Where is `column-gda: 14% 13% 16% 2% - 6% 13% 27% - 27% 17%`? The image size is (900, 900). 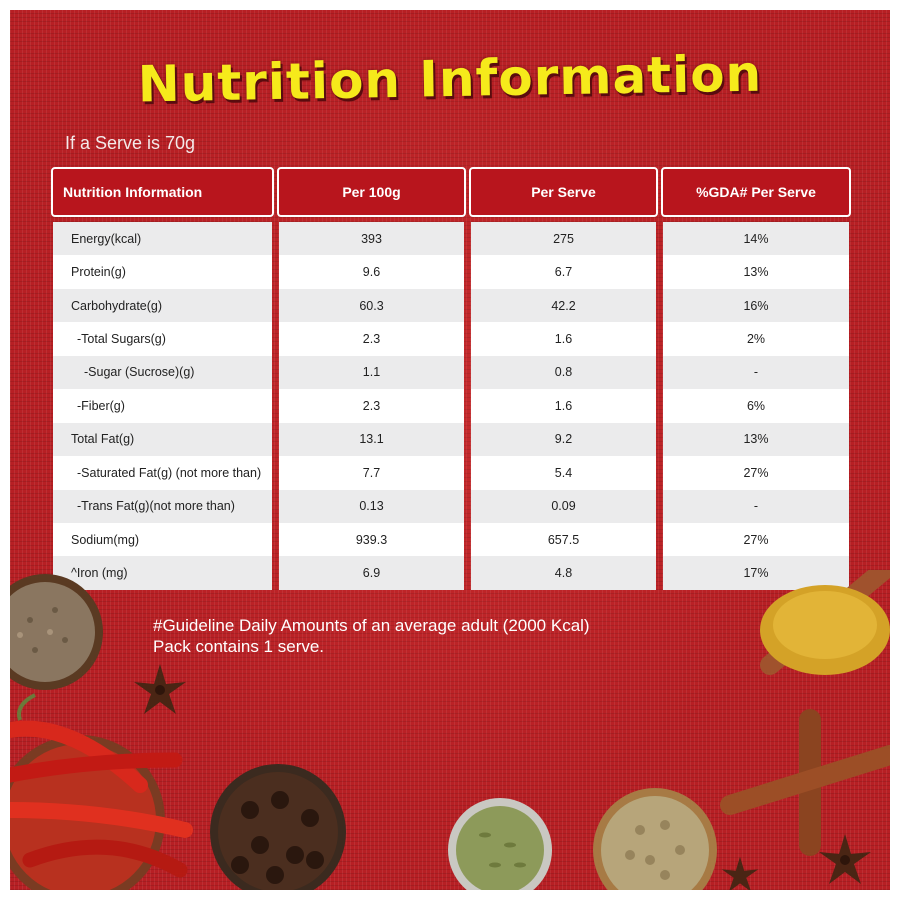
column-gda: 14% 13% 16% 2% - 6% 13% 27% - 27% 17% is located at coordinates (756, 406).